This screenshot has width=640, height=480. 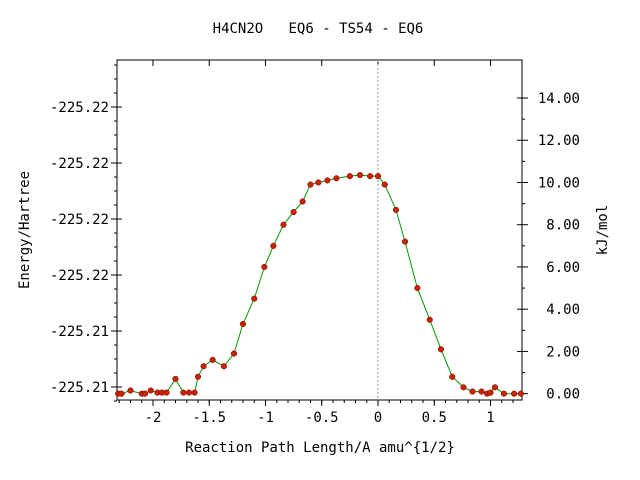 I want to click on right-axis-label: kJ/mol, so click(x=603, y=230).